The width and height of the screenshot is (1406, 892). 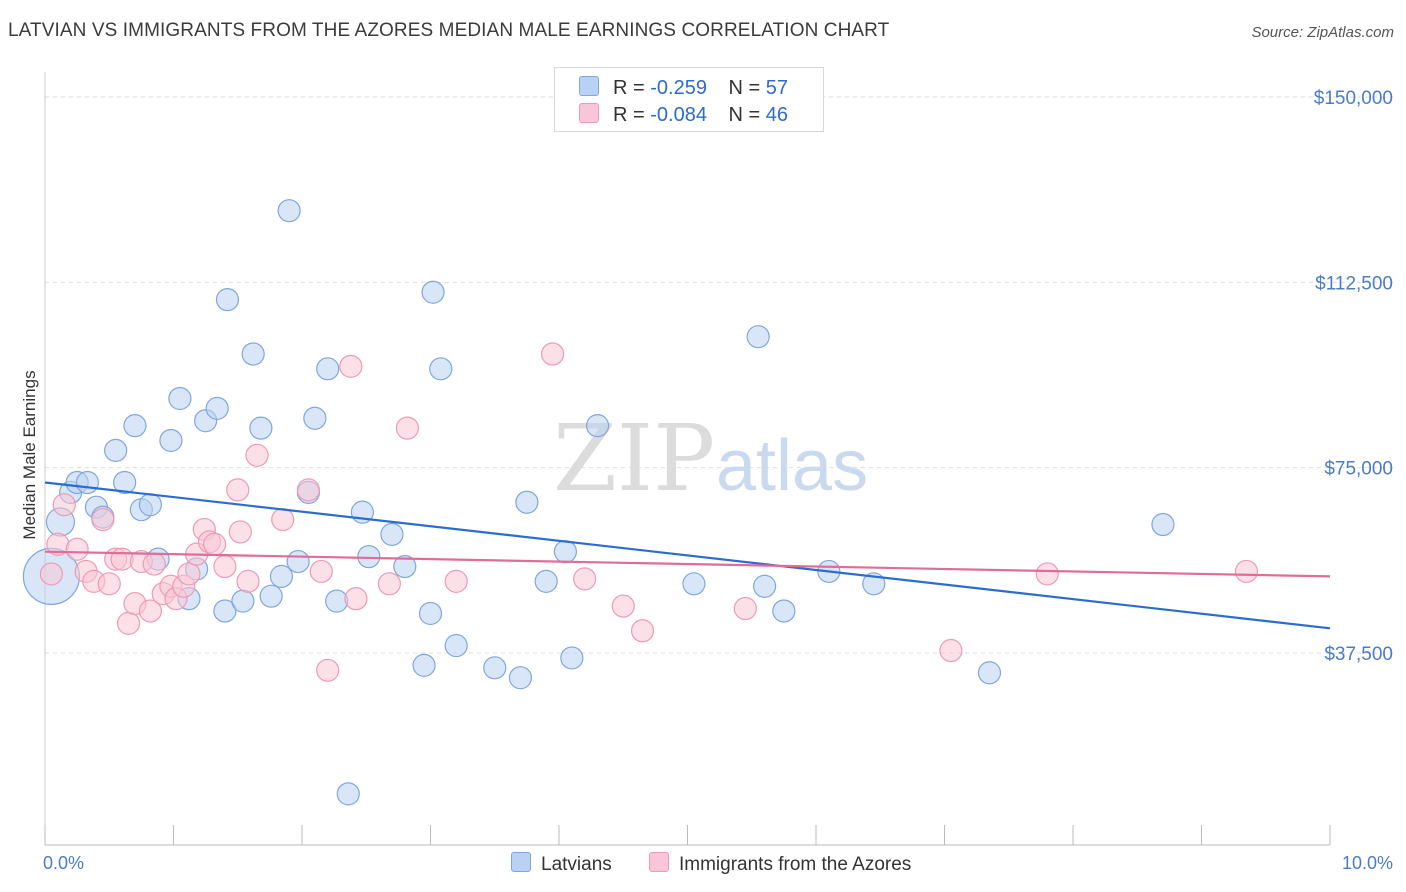 What do you see at coordinates (683, 88) in the screenshot?
I see `legend-row-latvians: R = -0.259 N = 57` at bounding box center [683, 88].